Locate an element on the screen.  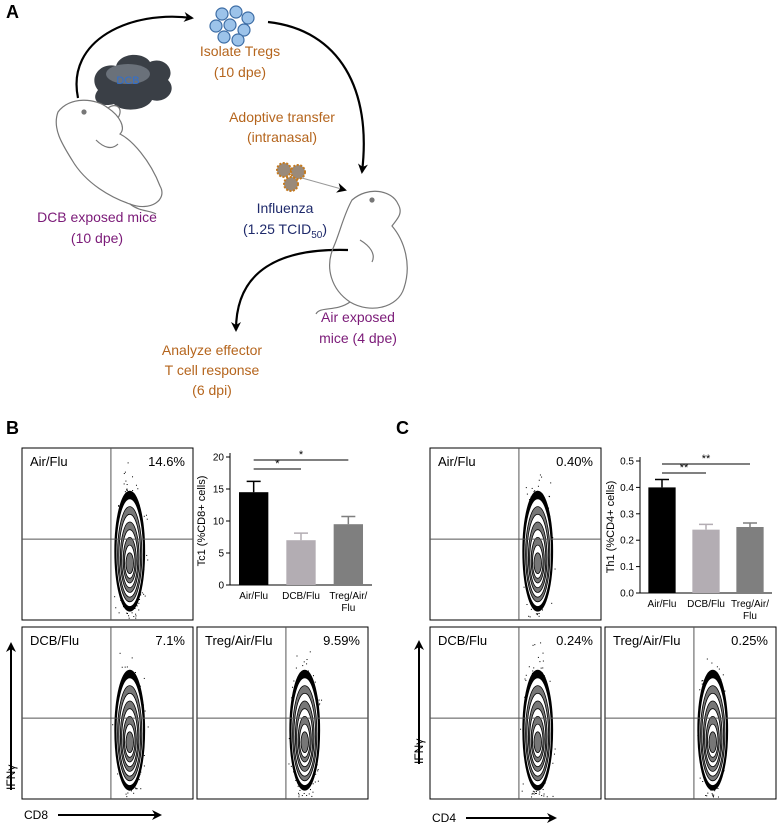
influenza-particles is located at coordinates (291, 177).